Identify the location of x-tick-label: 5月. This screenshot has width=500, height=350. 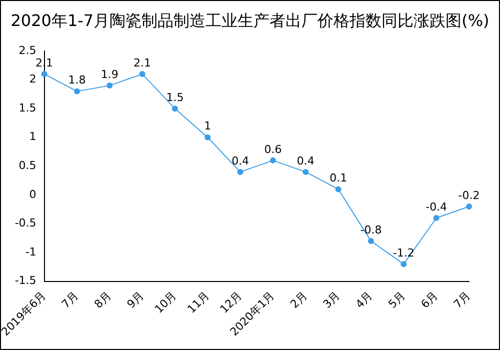
(397, 299).